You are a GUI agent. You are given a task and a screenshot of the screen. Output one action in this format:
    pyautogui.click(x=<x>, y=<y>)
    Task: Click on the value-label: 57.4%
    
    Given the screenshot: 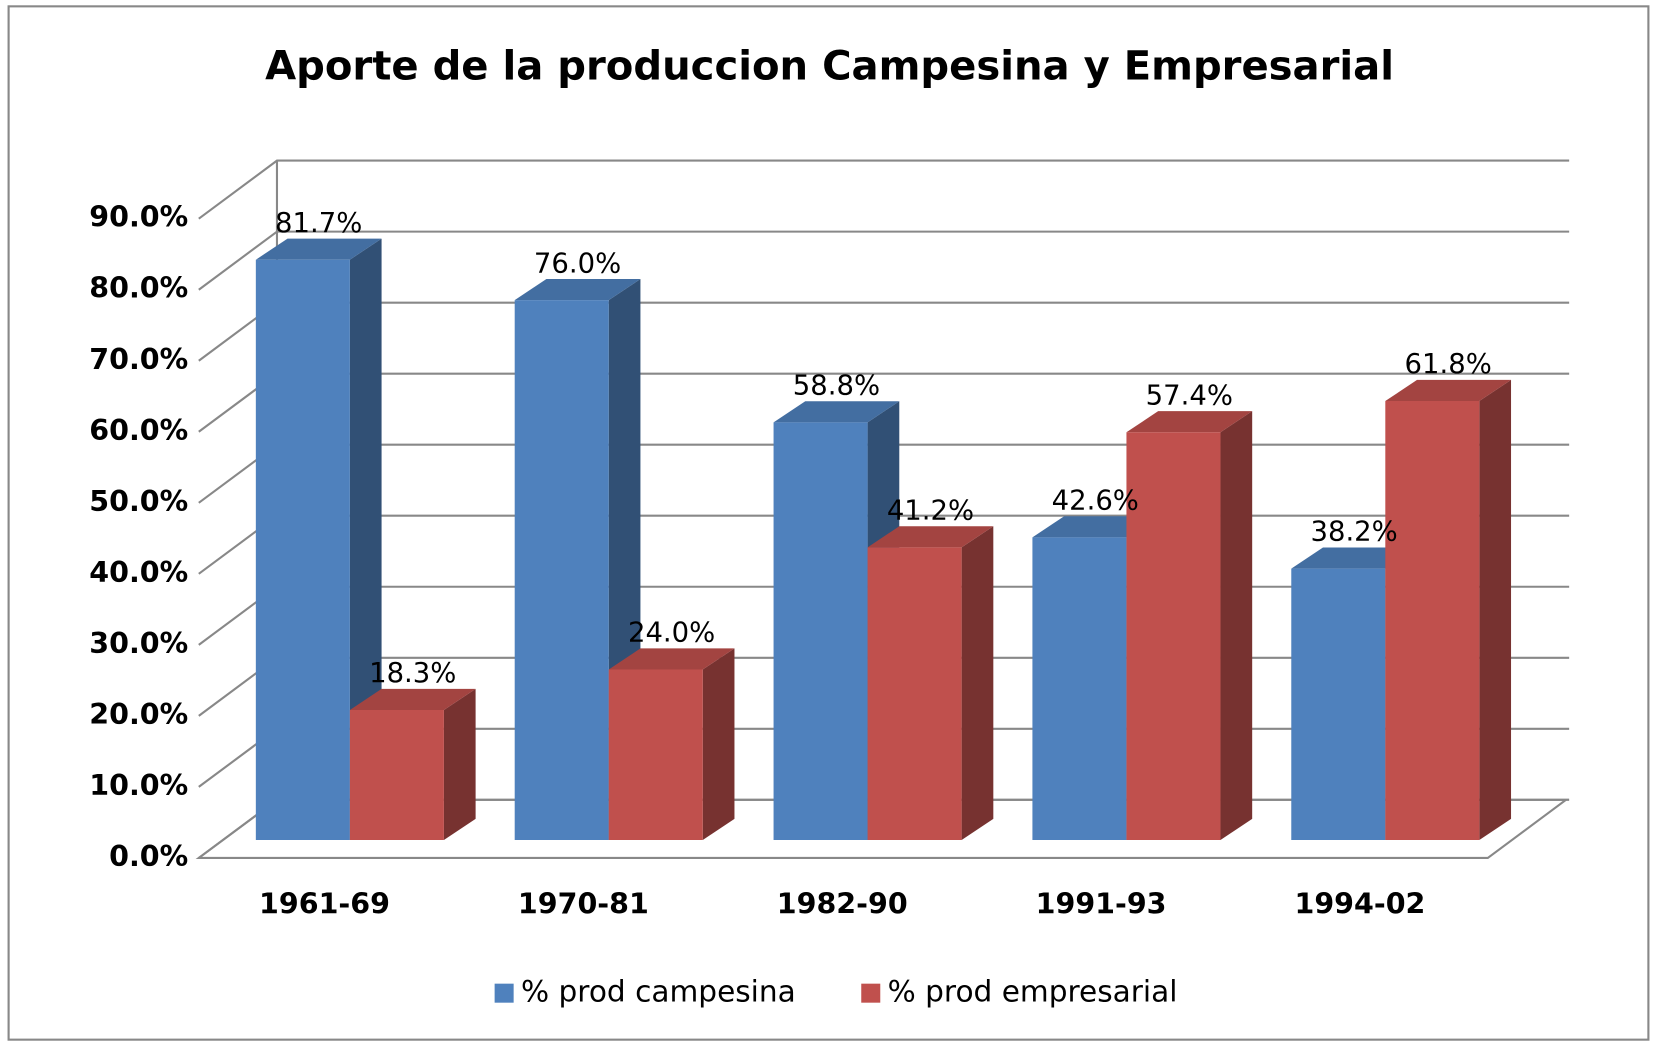 What is the action you would take?
    pyautogui.click(x=1189, y=395)
    